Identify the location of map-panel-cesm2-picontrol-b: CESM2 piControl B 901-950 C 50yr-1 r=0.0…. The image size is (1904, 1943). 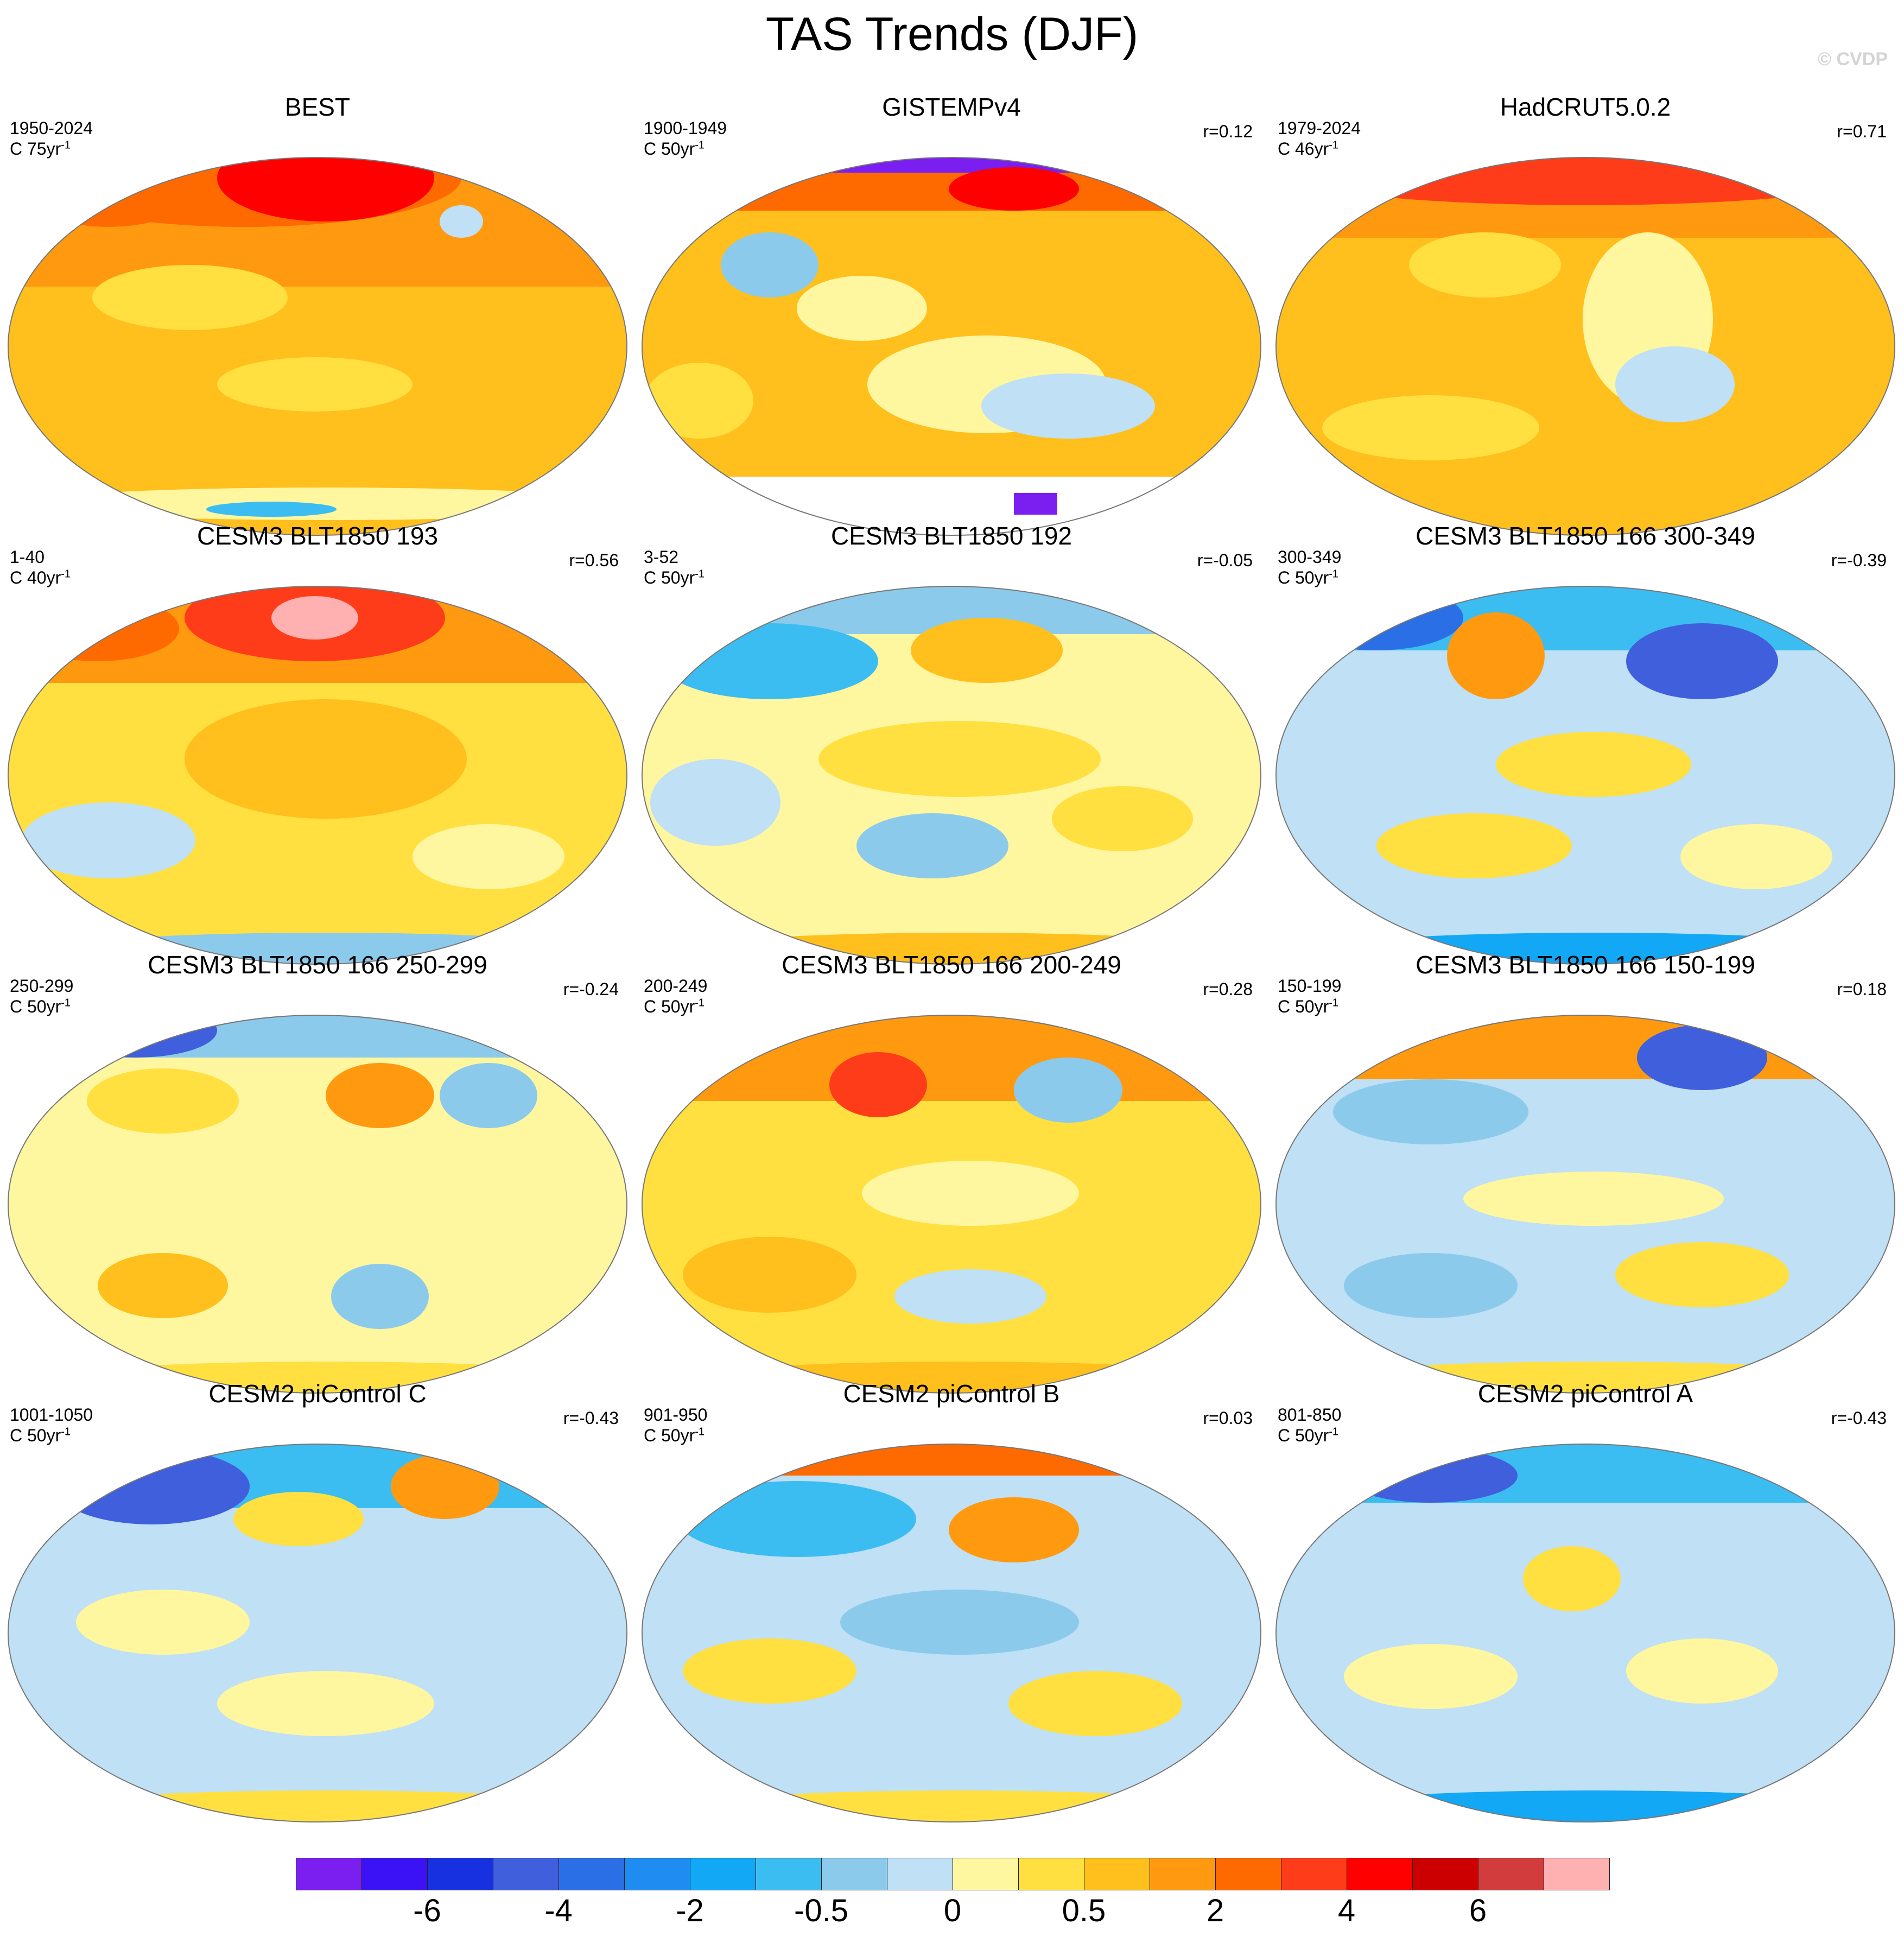
(951, 1601).